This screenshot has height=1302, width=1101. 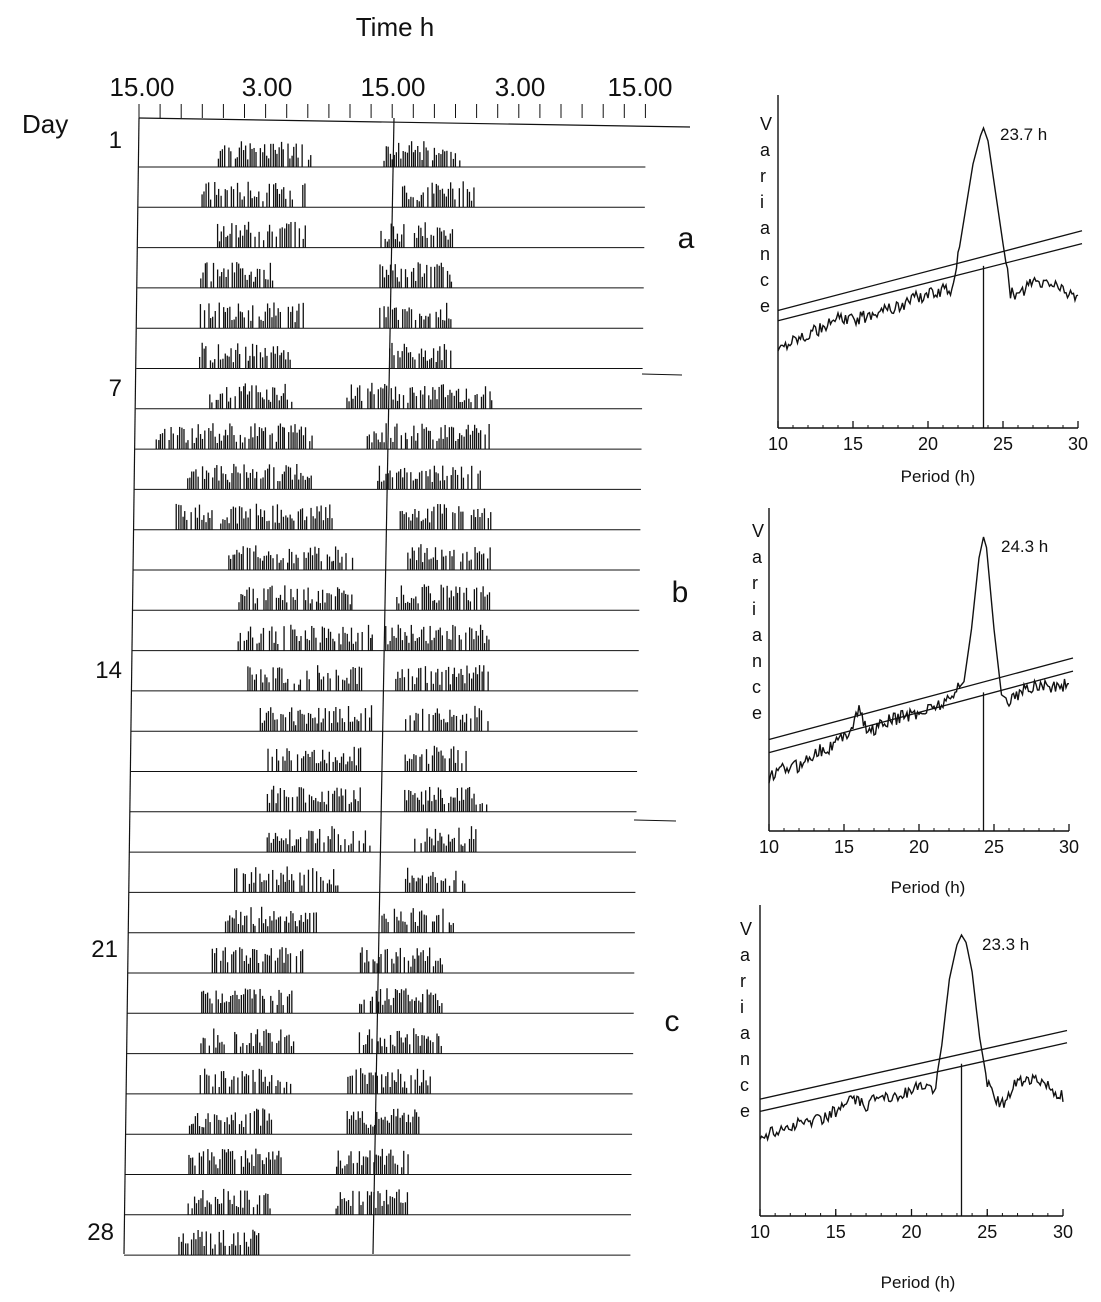 What do you see at coordinates (392, 111) in the screenshot?
I see `time-ticks` at bounding box center [392, 111].